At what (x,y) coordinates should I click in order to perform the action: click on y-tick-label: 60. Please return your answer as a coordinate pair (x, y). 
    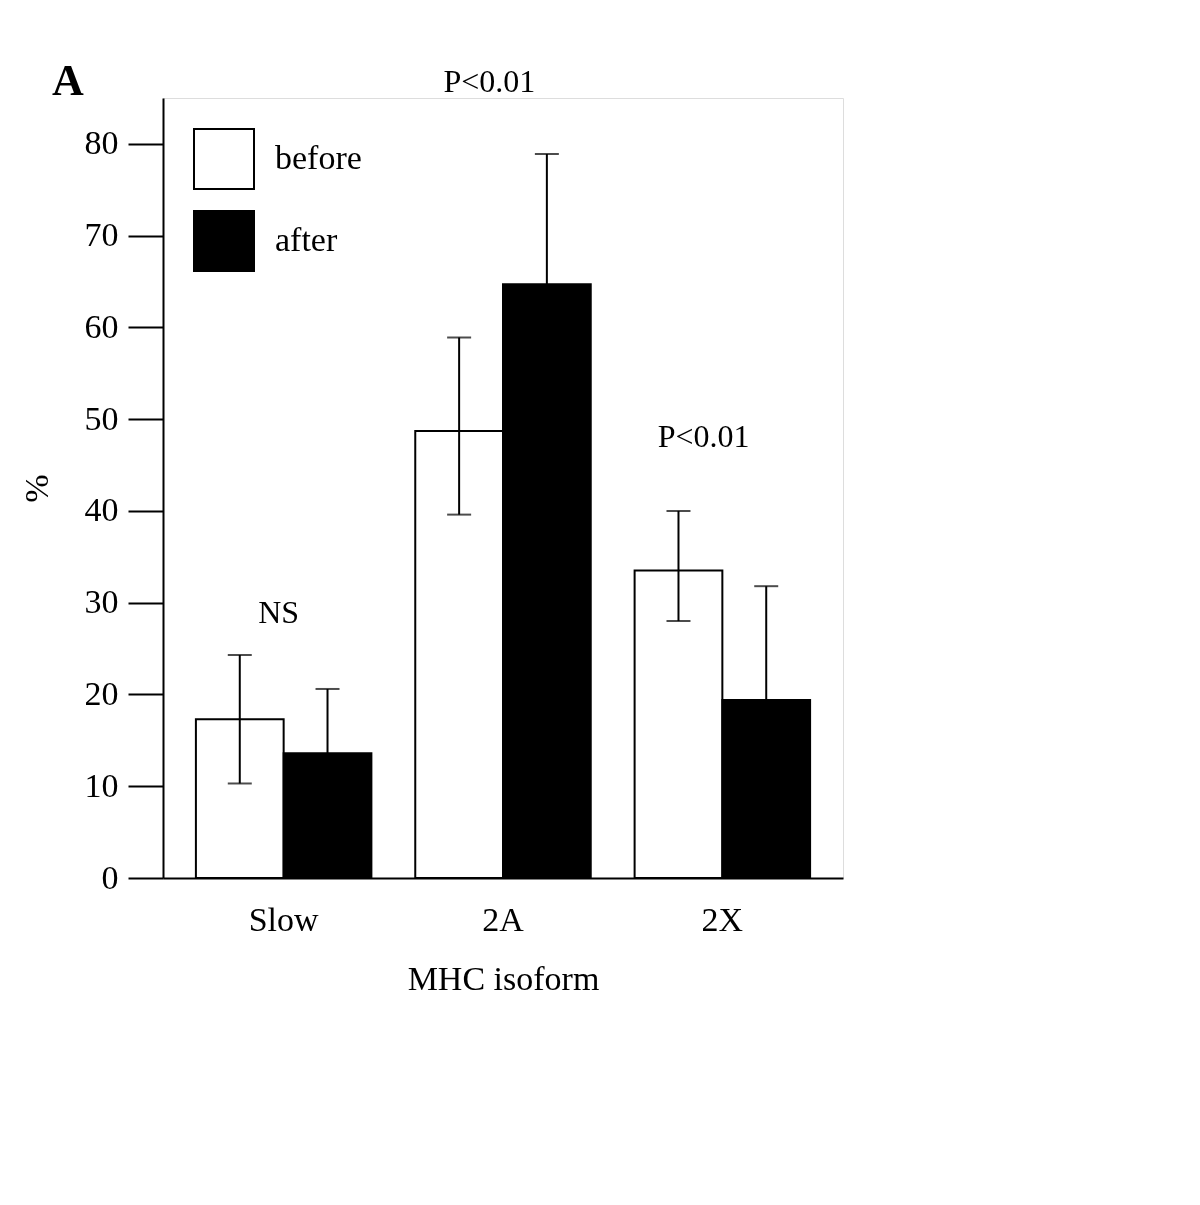
    Looking at the image, I should click on (101, 326).